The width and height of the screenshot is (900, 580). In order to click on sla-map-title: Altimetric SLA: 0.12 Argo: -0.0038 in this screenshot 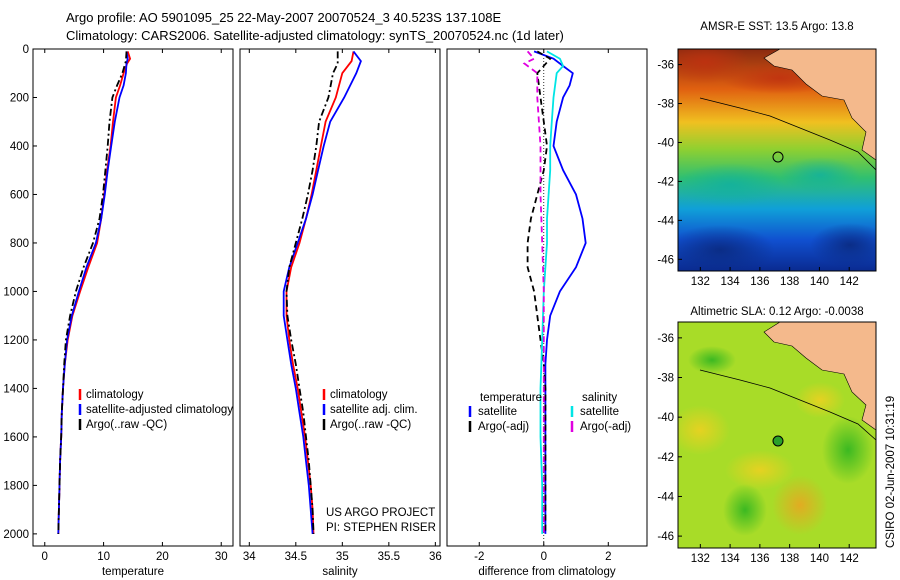, I will do `click(776, 312)`.